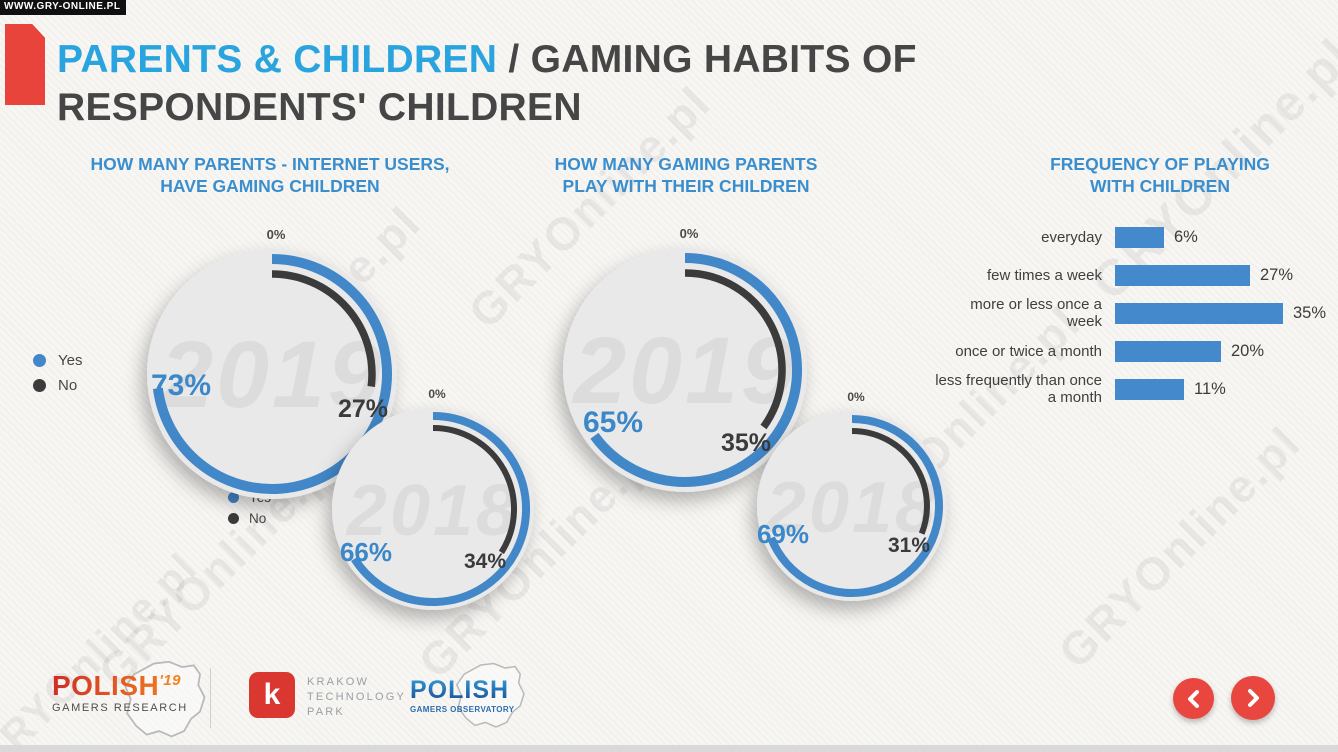 The height and width of the screenshot is (752, 1338). What do you see at coordinates (669, 748) in the screenshot?
I see `bottom-strip` at bounding box center [669, 748].